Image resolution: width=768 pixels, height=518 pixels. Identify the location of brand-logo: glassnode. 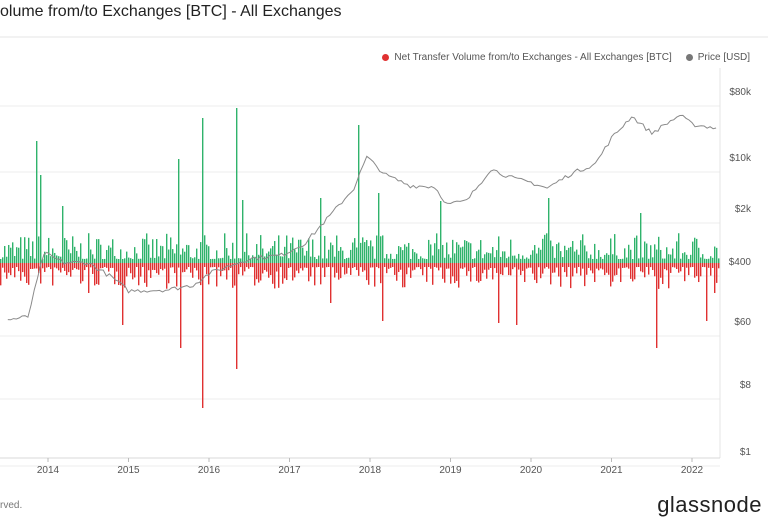
(709, 504).